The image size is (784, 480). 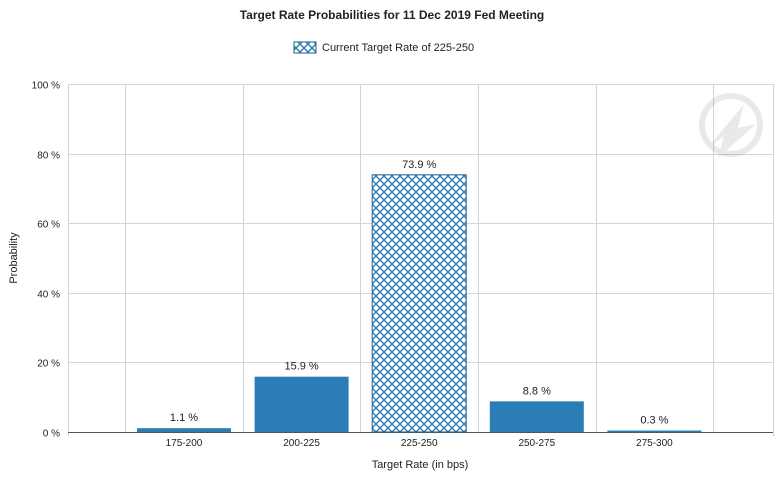 I want to click on watermark-logo, so click(x=731, y=125).